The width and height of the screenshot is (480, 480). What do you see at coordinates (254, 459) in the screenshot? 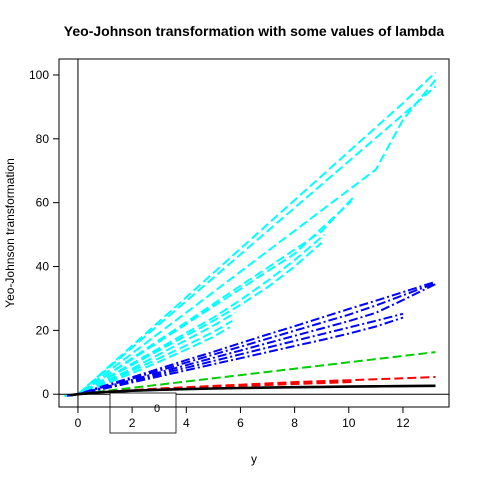
I see `x-axis-label: y` at bounding box center [254, 459].